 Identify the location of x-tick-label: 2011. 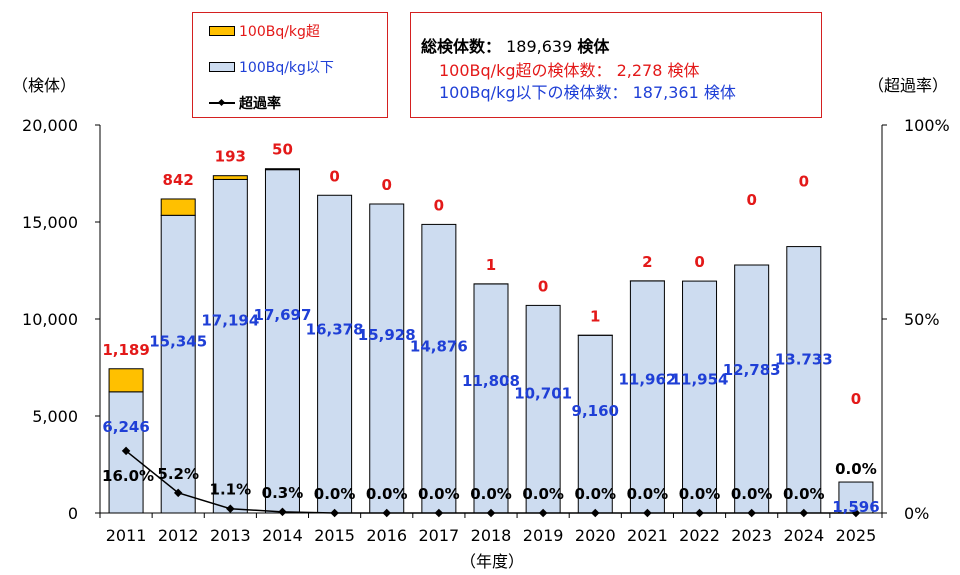
(126, 535).